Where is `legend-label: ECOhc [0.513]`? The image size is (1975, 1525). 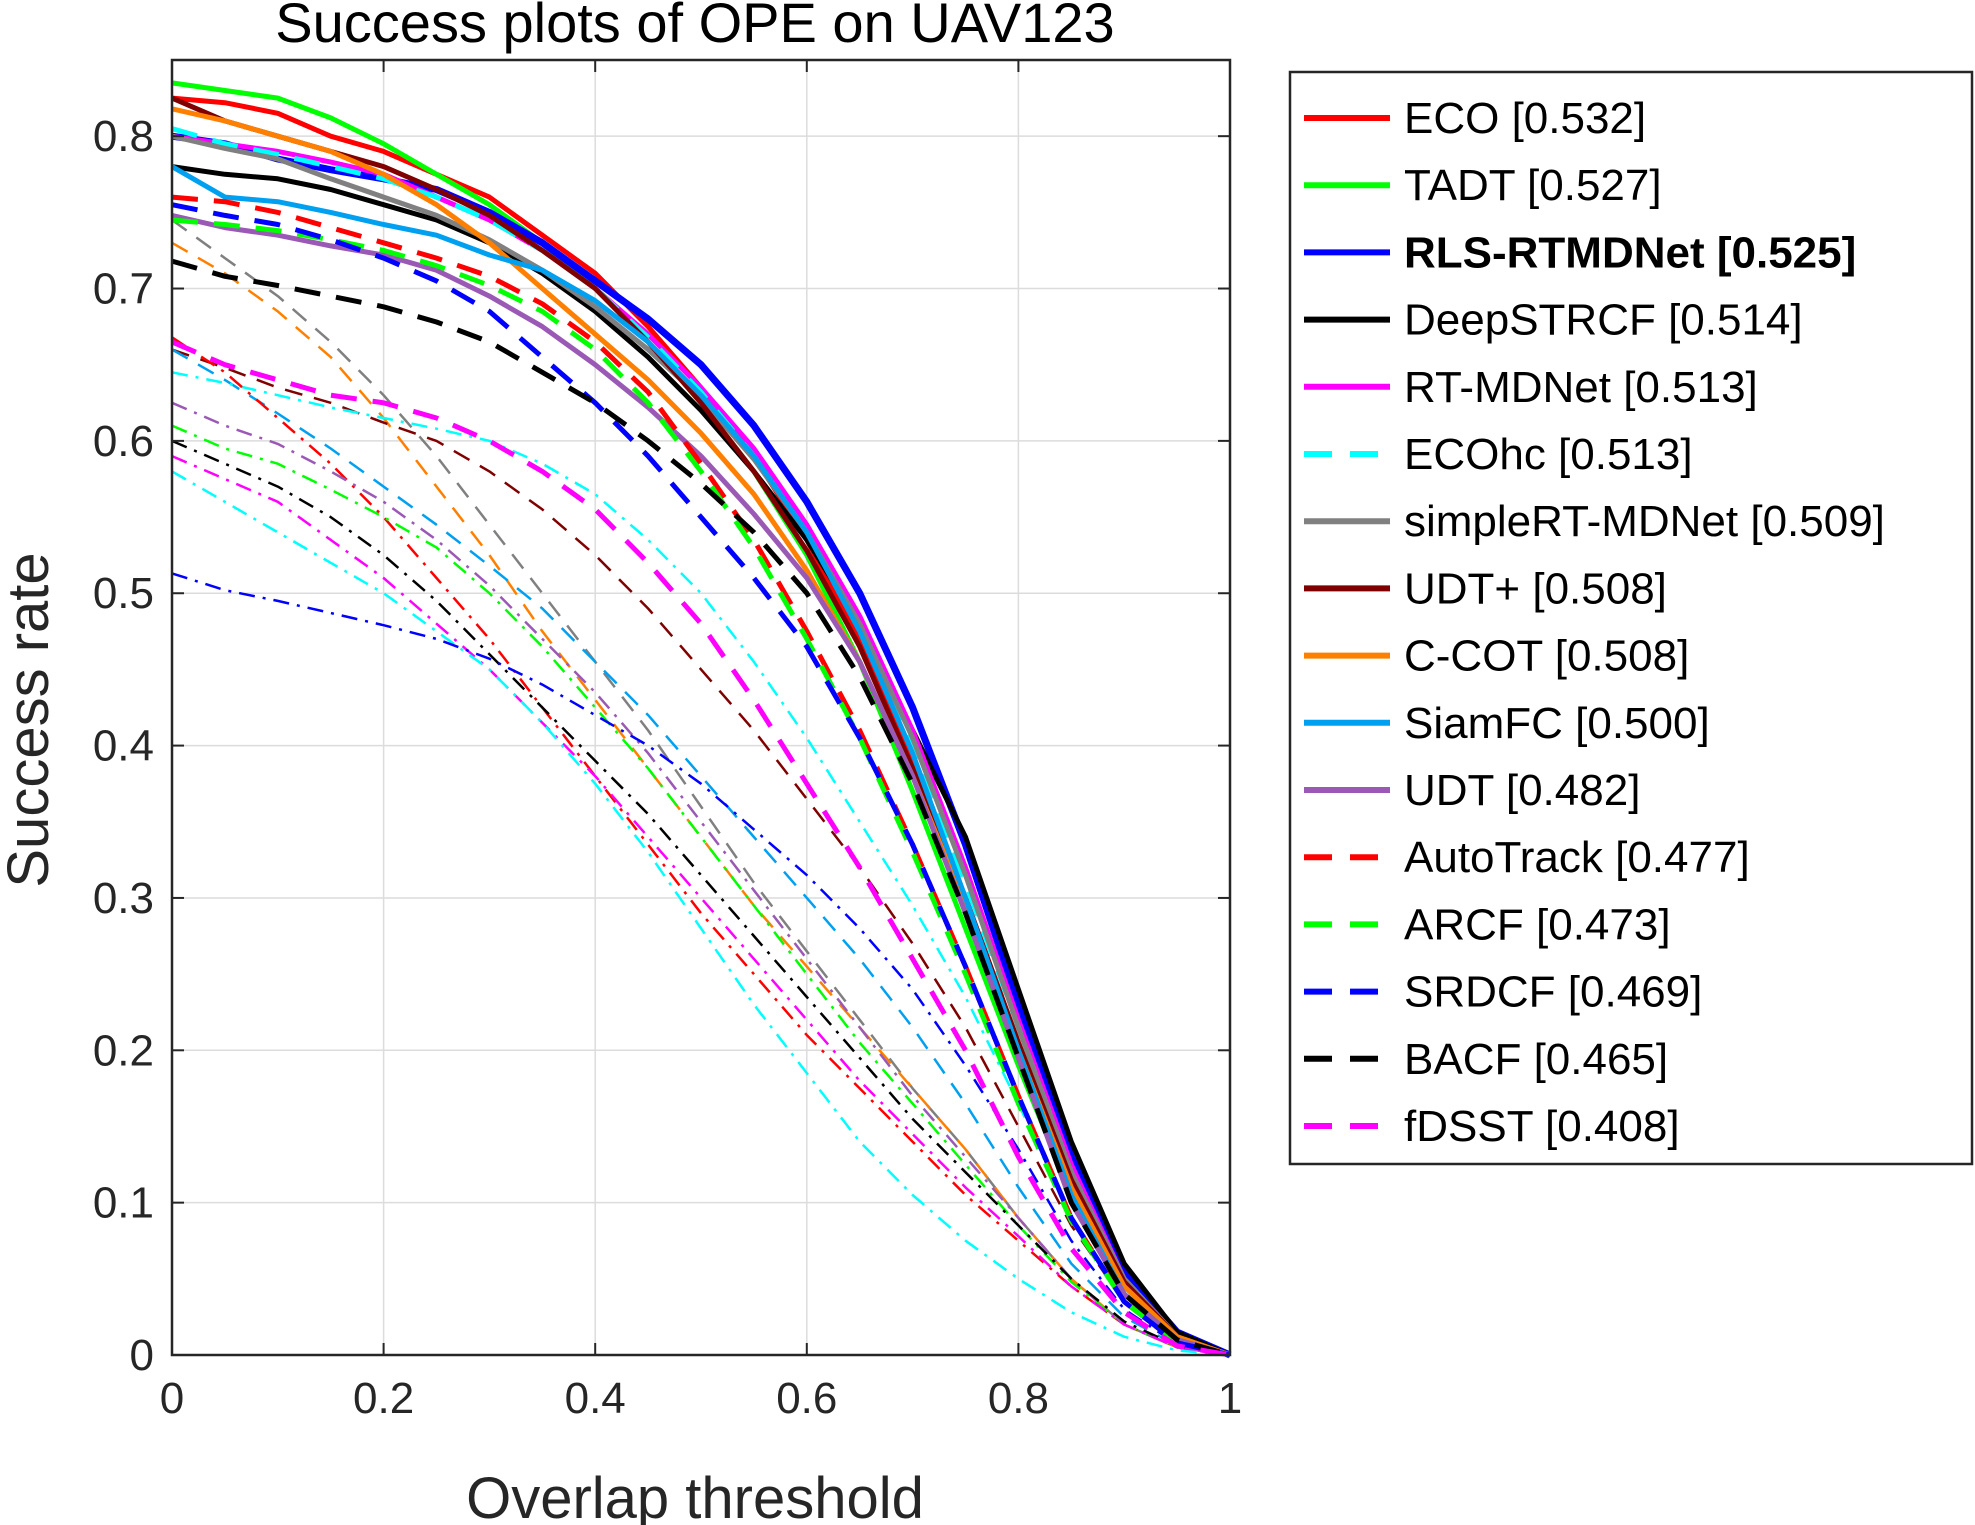
legend-label: ECOhc [0.513] is located at coordinates (1548, 454).